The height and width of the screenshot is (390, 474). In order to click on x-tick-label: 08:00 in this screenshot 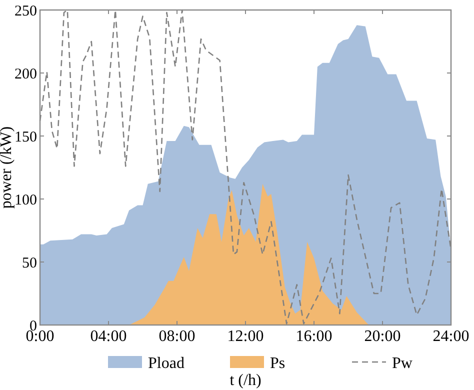, I will do `click(177, 336)`.